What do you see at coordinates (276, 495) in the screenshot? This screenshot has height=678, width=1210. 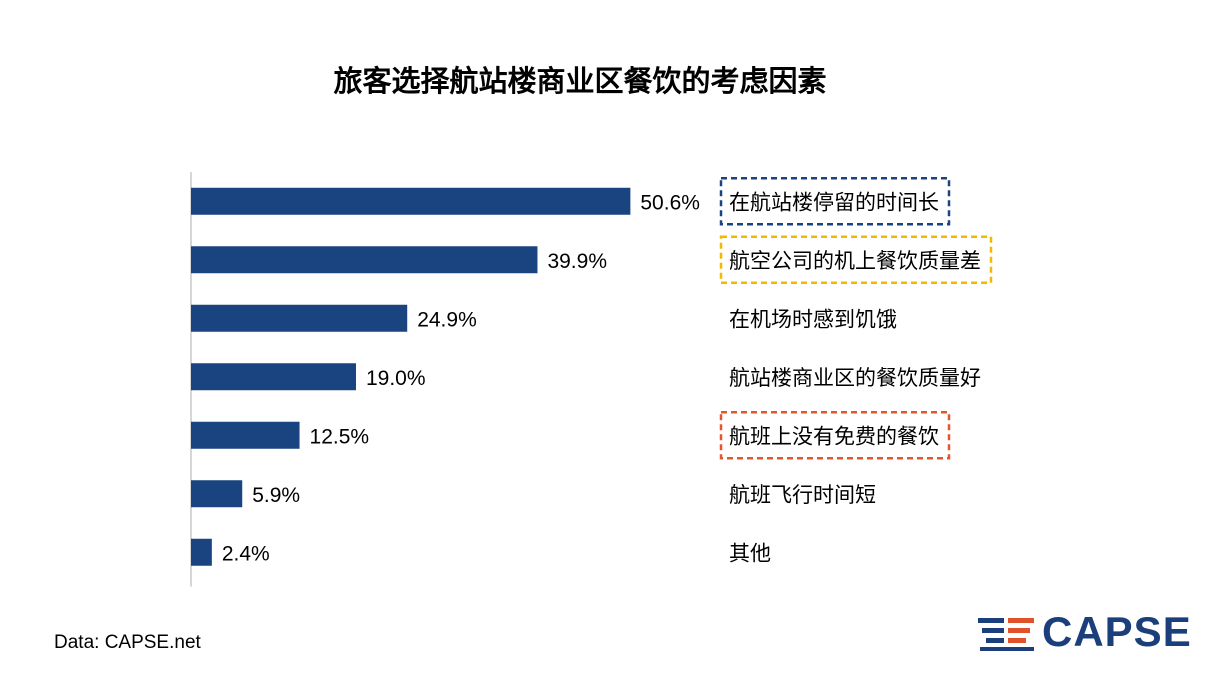 I see `value-label-6: 5.9%` at bounding box center [276, 495].